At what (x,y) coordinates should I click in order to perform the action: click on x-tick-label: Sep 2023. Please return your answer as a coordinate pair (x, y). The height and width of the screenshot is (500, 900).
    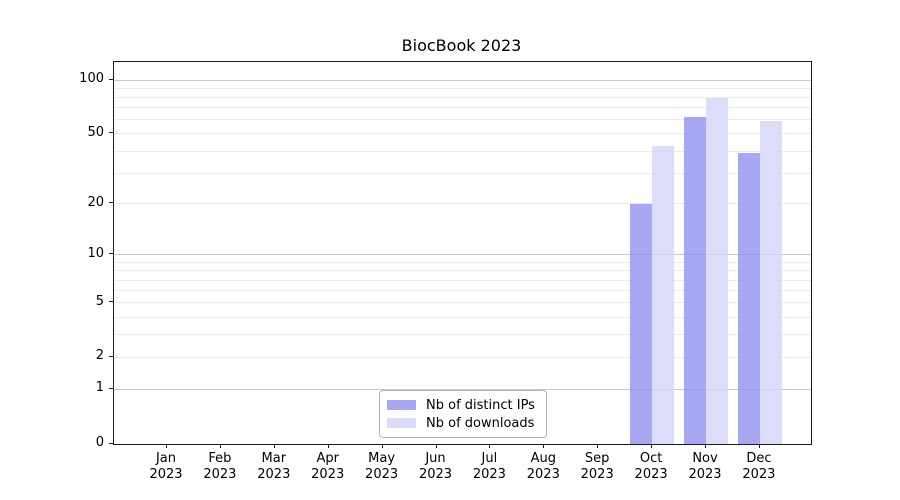
    Looking at the image, I should click on (597, 466).